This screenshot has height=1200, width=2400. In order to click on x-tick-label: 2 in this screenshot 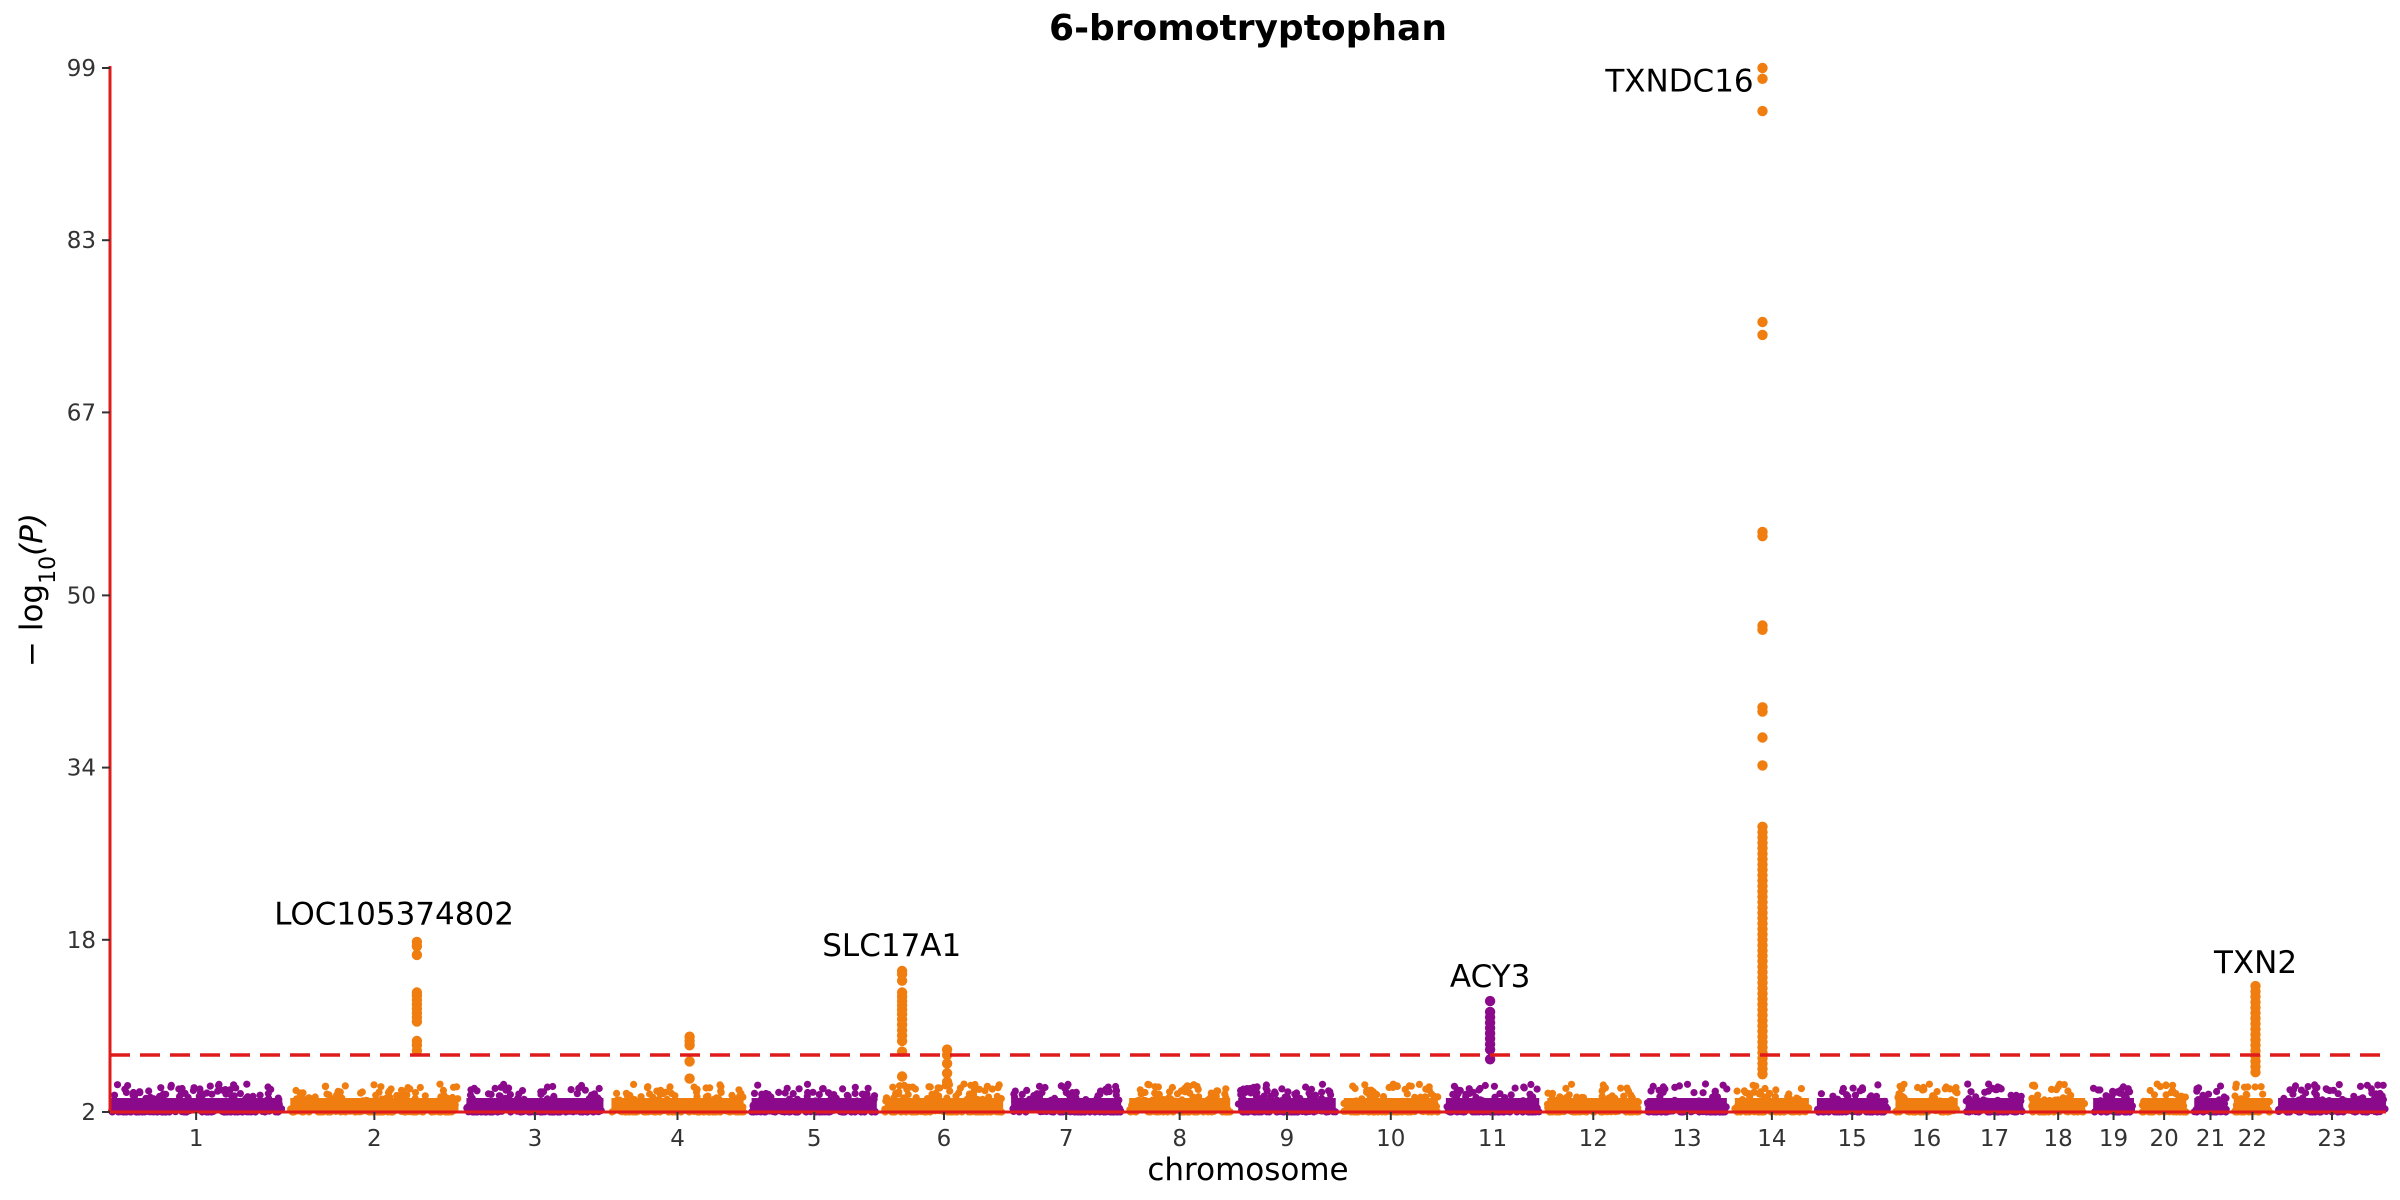, I will do `click(374, 1139)`.